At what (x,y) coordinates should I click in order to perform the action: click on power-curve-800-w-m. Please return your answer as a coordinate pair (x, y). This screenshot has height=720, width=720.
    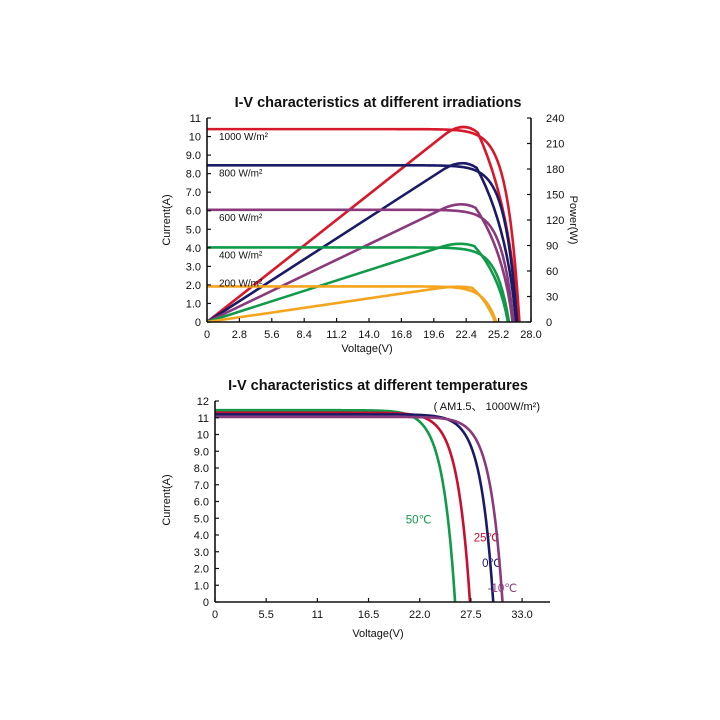
    Looking at the image, I should click on (362, 242).